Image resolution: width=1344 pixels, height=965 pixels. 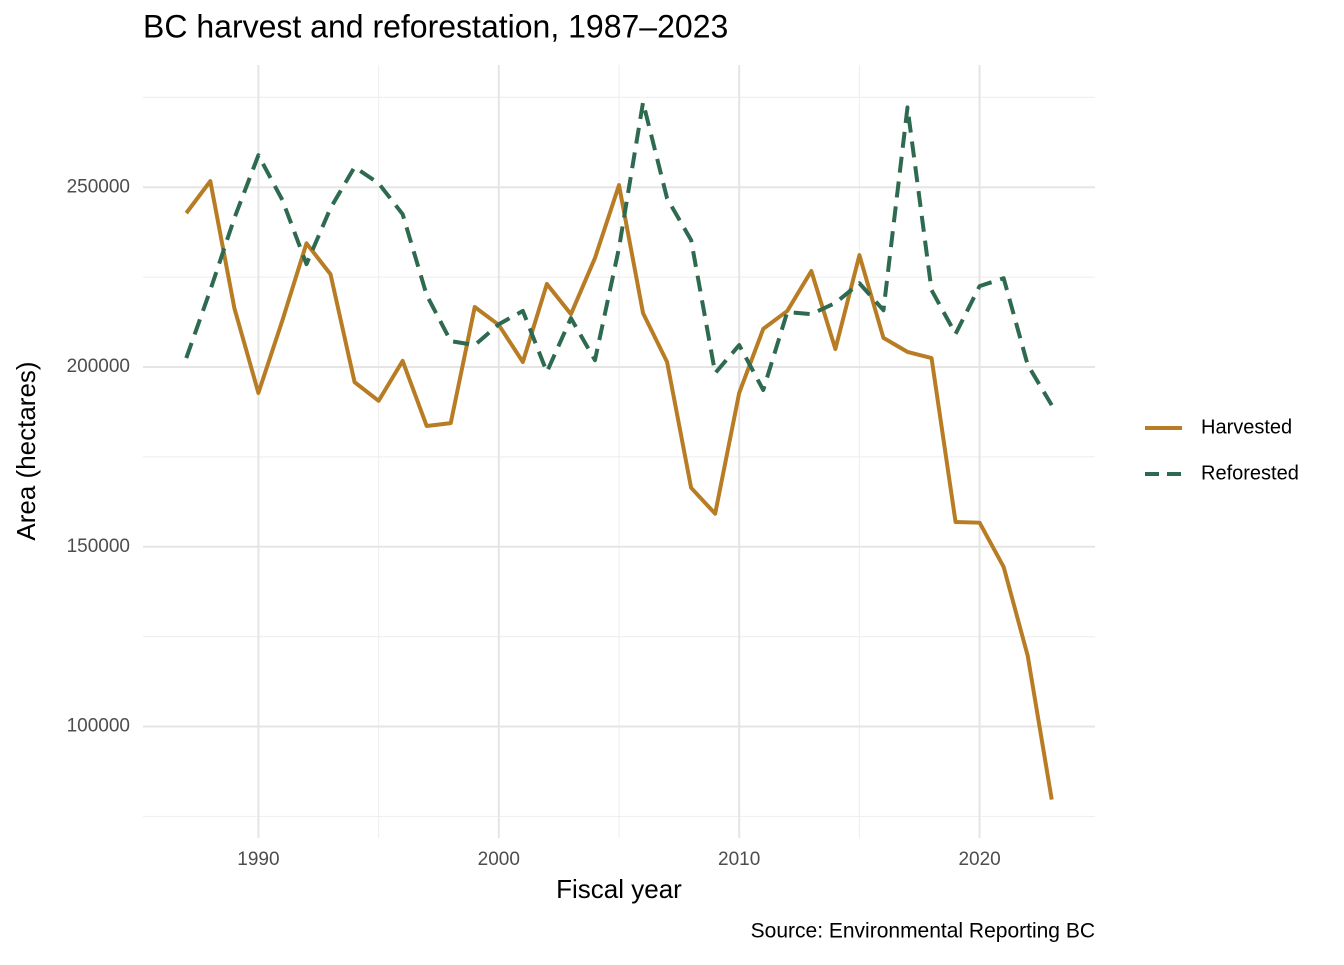 What do you see at coordinates (26, 450) in the screenshot?
I see `y-axis-title: Area (hectares)` at bounding box center [26, 450].